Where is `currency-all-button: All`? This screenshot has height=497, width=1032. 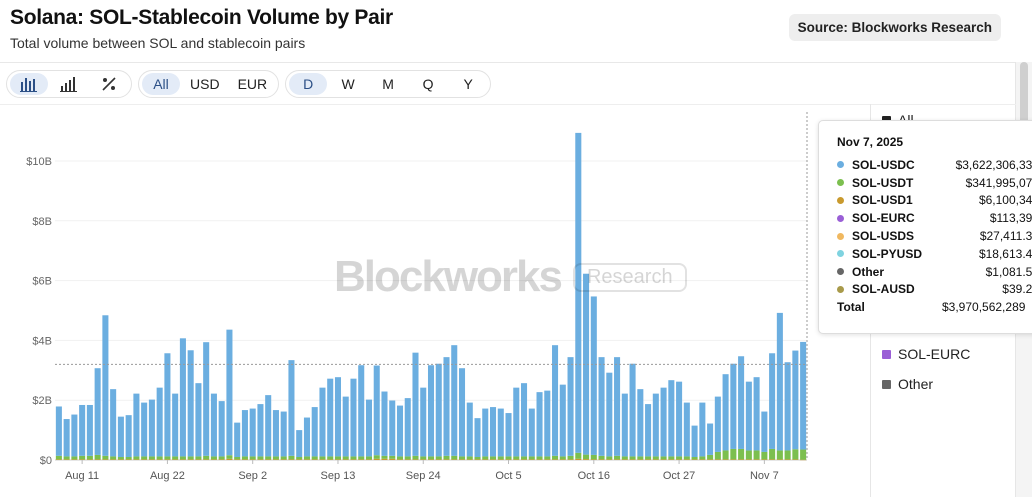 currency-all-button: All is located at coordinates (161, 84).